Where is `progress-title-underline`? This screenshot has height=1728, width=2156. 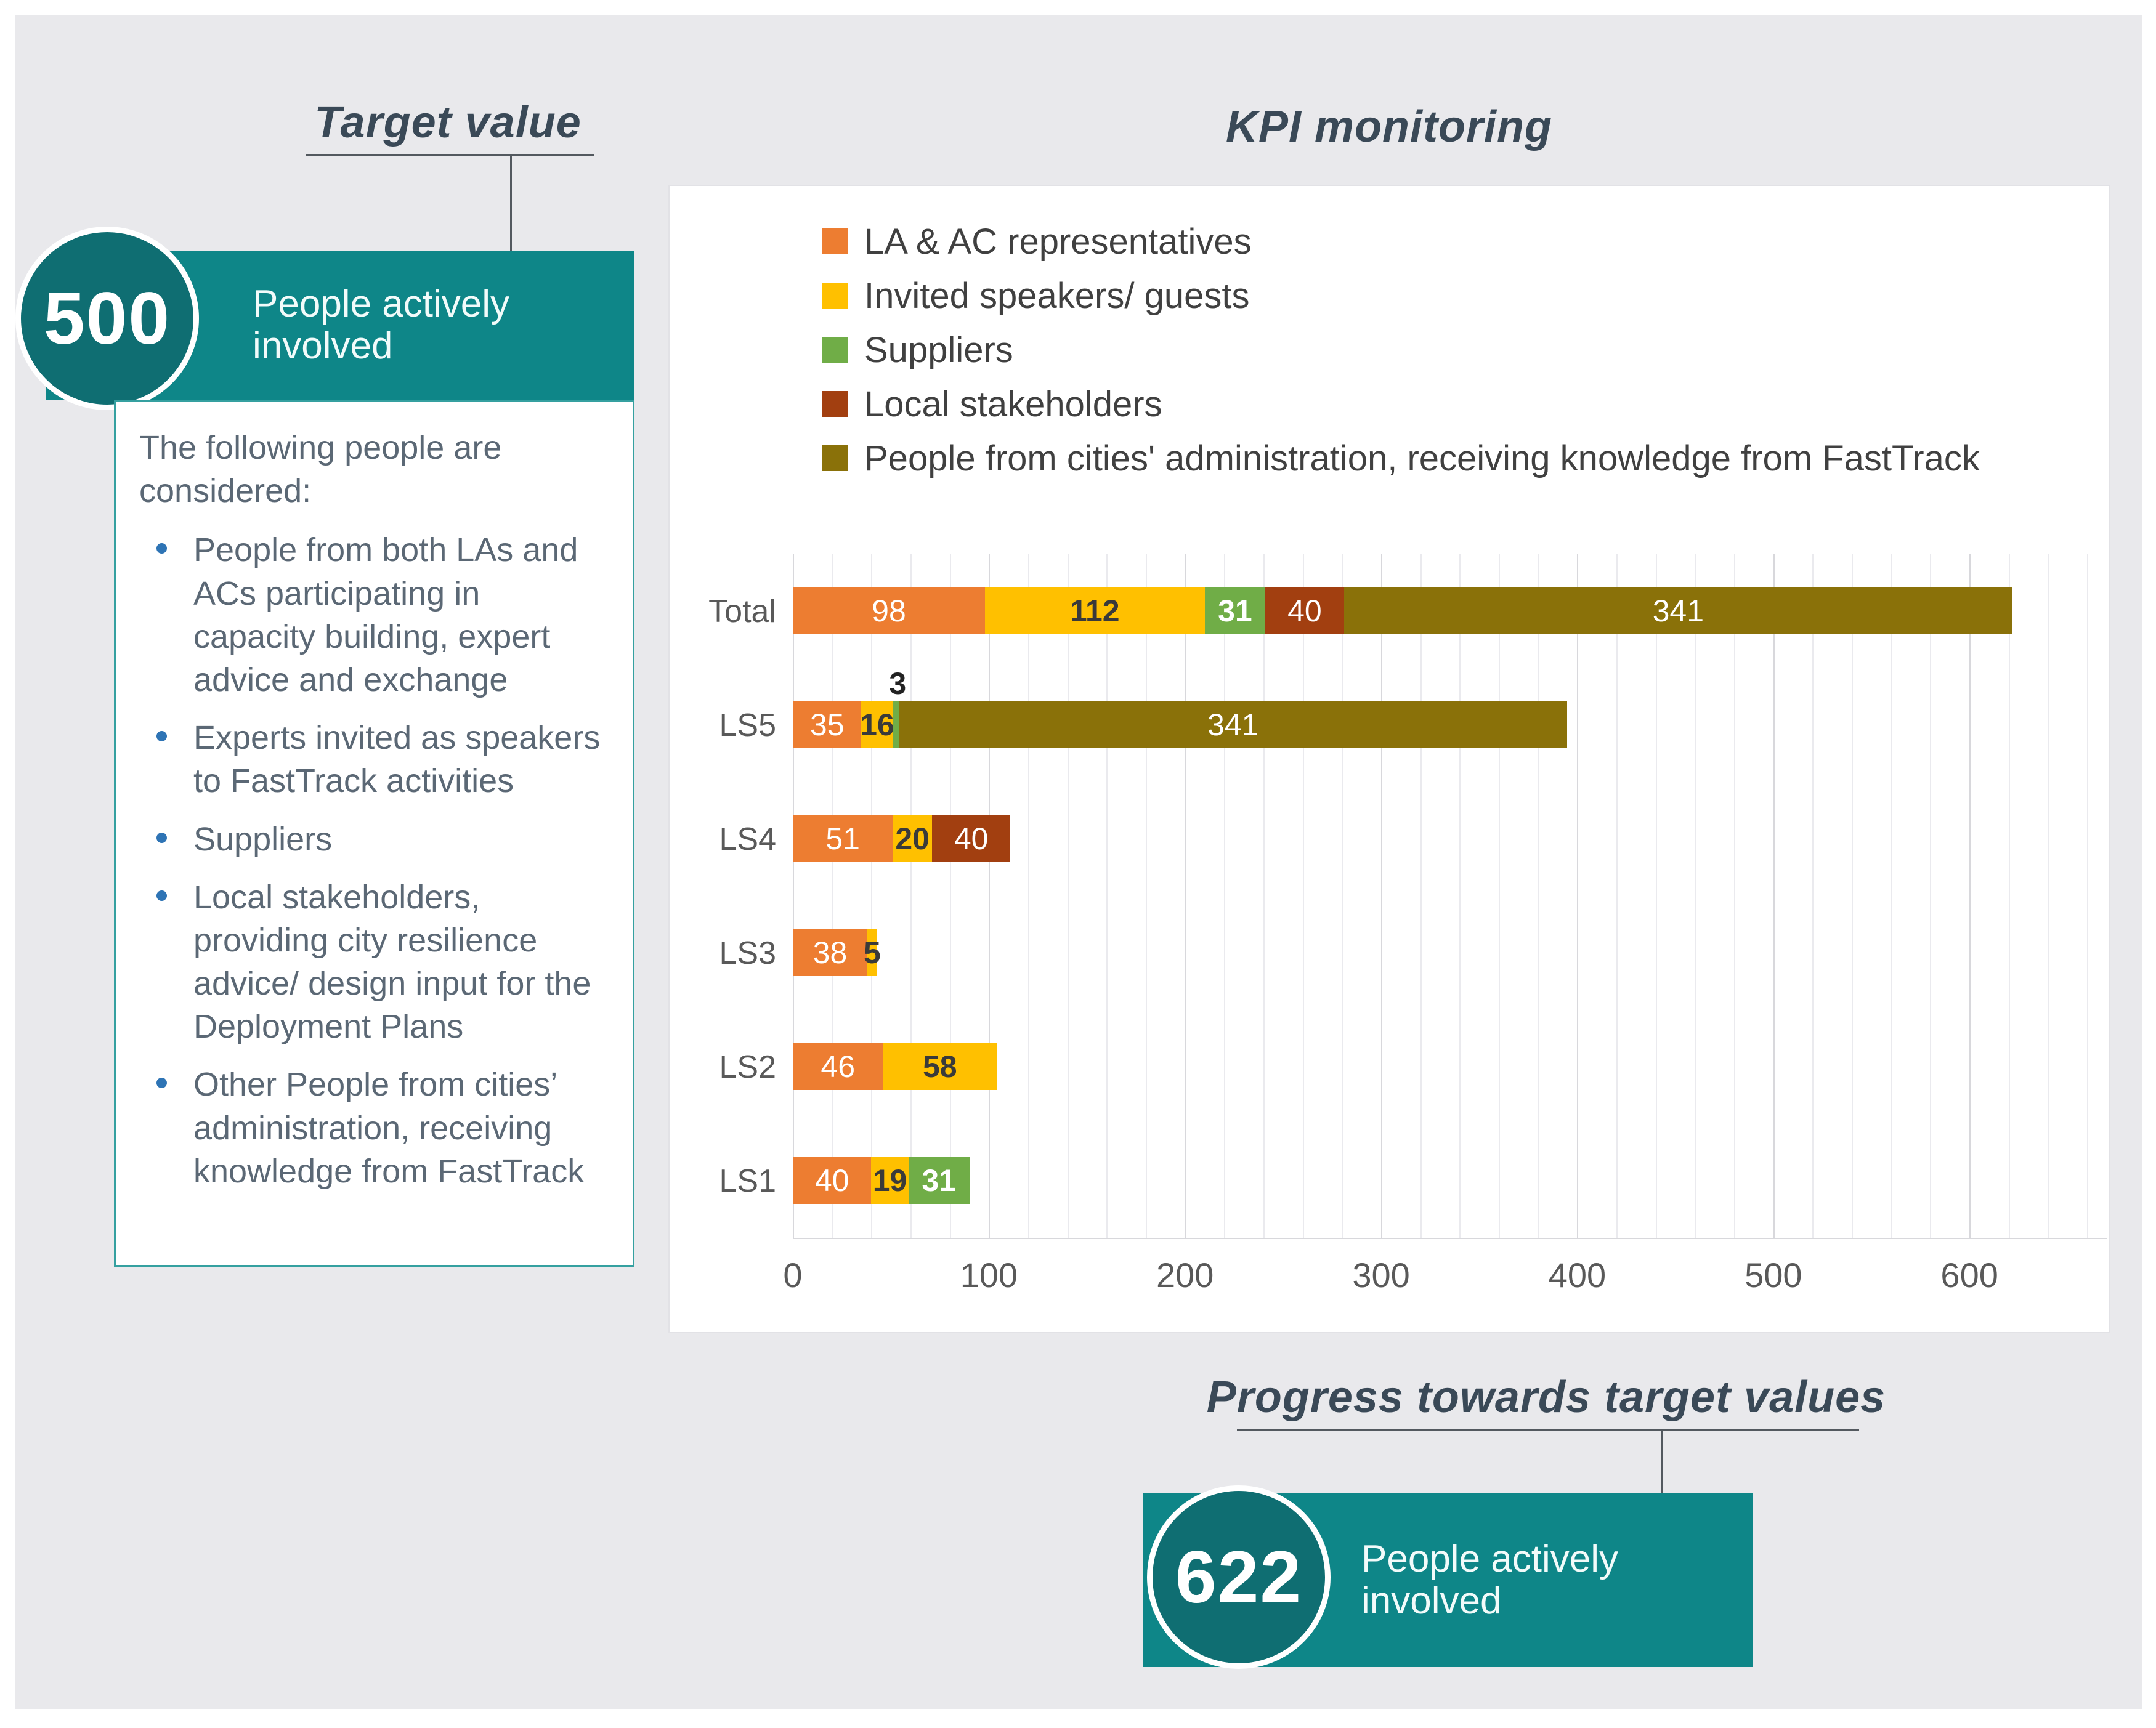 progress-title-underline is located at coordinates (1548, 1430).